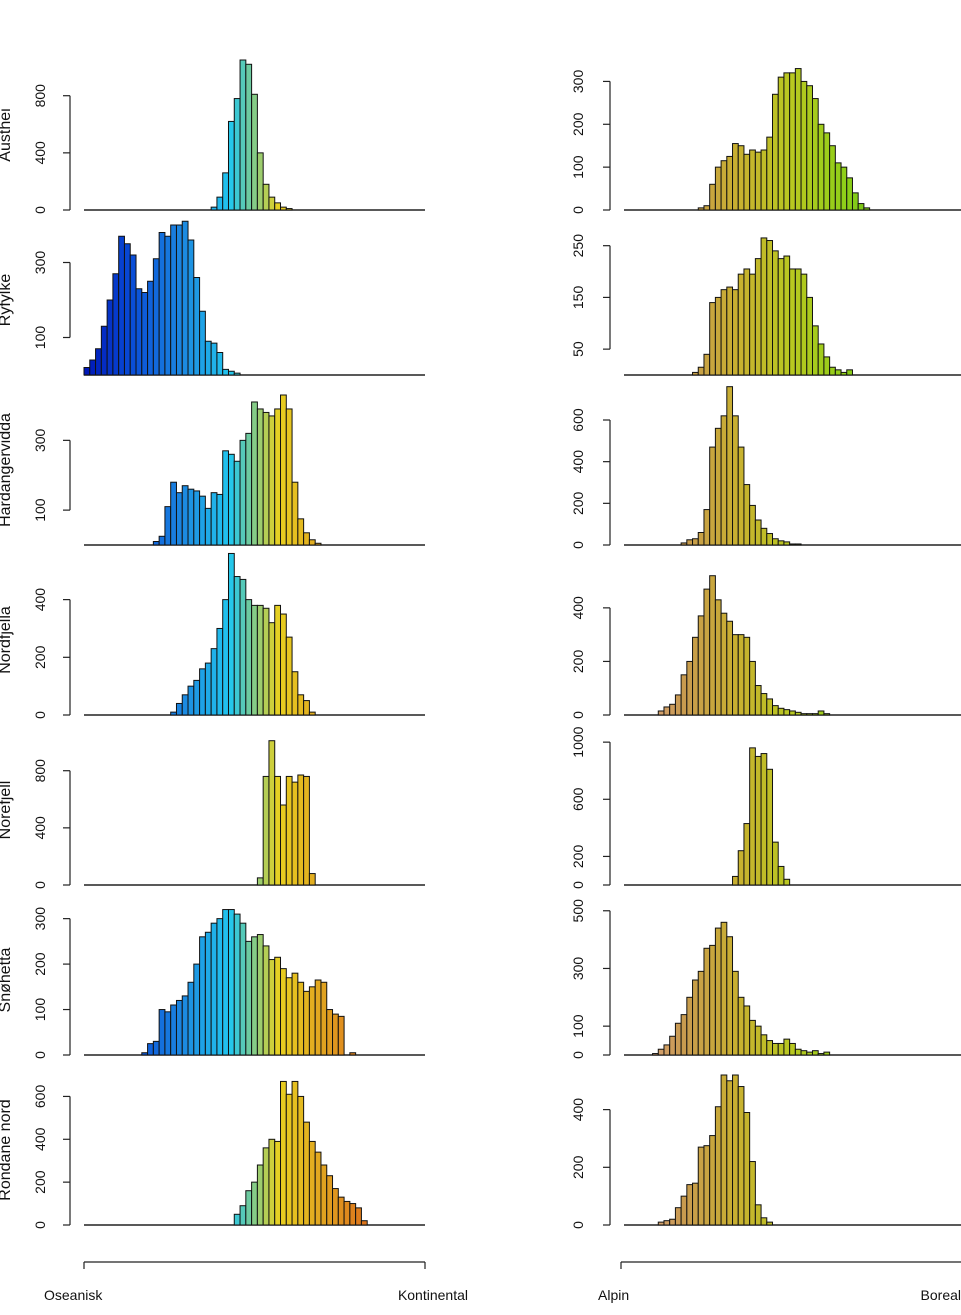 This screenshot has height=1315, width=961. I want to click on y-tick-label: 500, so click(578, 911).